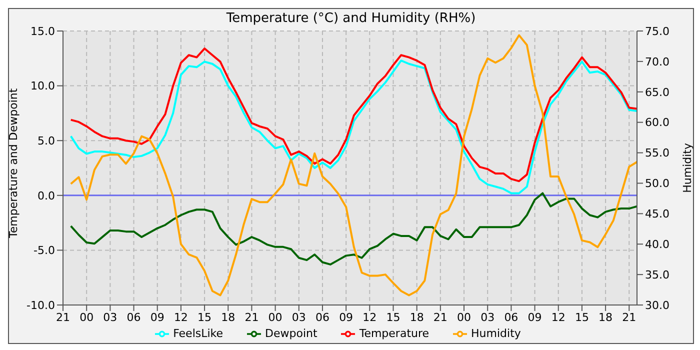 Image resolution: width=700 pixels, height=350 pixels. Describe the element at coordinates (657, 245) in the screenshot. I see `y2-tick-label: 40.0` at that location.